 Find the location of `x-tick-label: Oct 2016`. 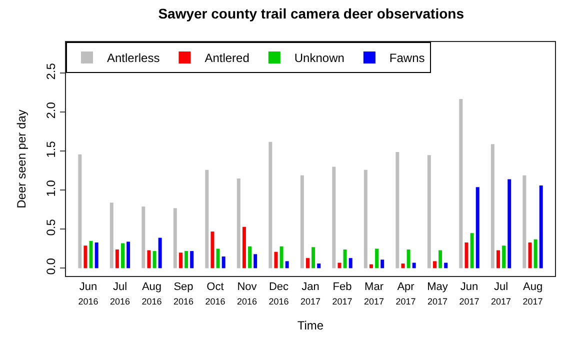

x-tick-label: Oct 2016 is located at coordinates (215, 293).